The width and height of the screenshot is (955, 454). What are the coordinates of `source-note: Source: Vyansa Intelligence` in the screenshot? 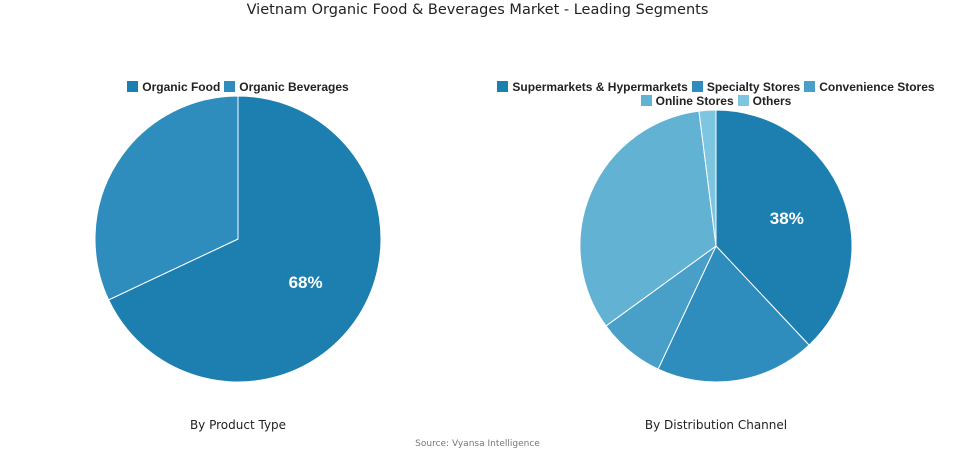 It's located at (477, 444).